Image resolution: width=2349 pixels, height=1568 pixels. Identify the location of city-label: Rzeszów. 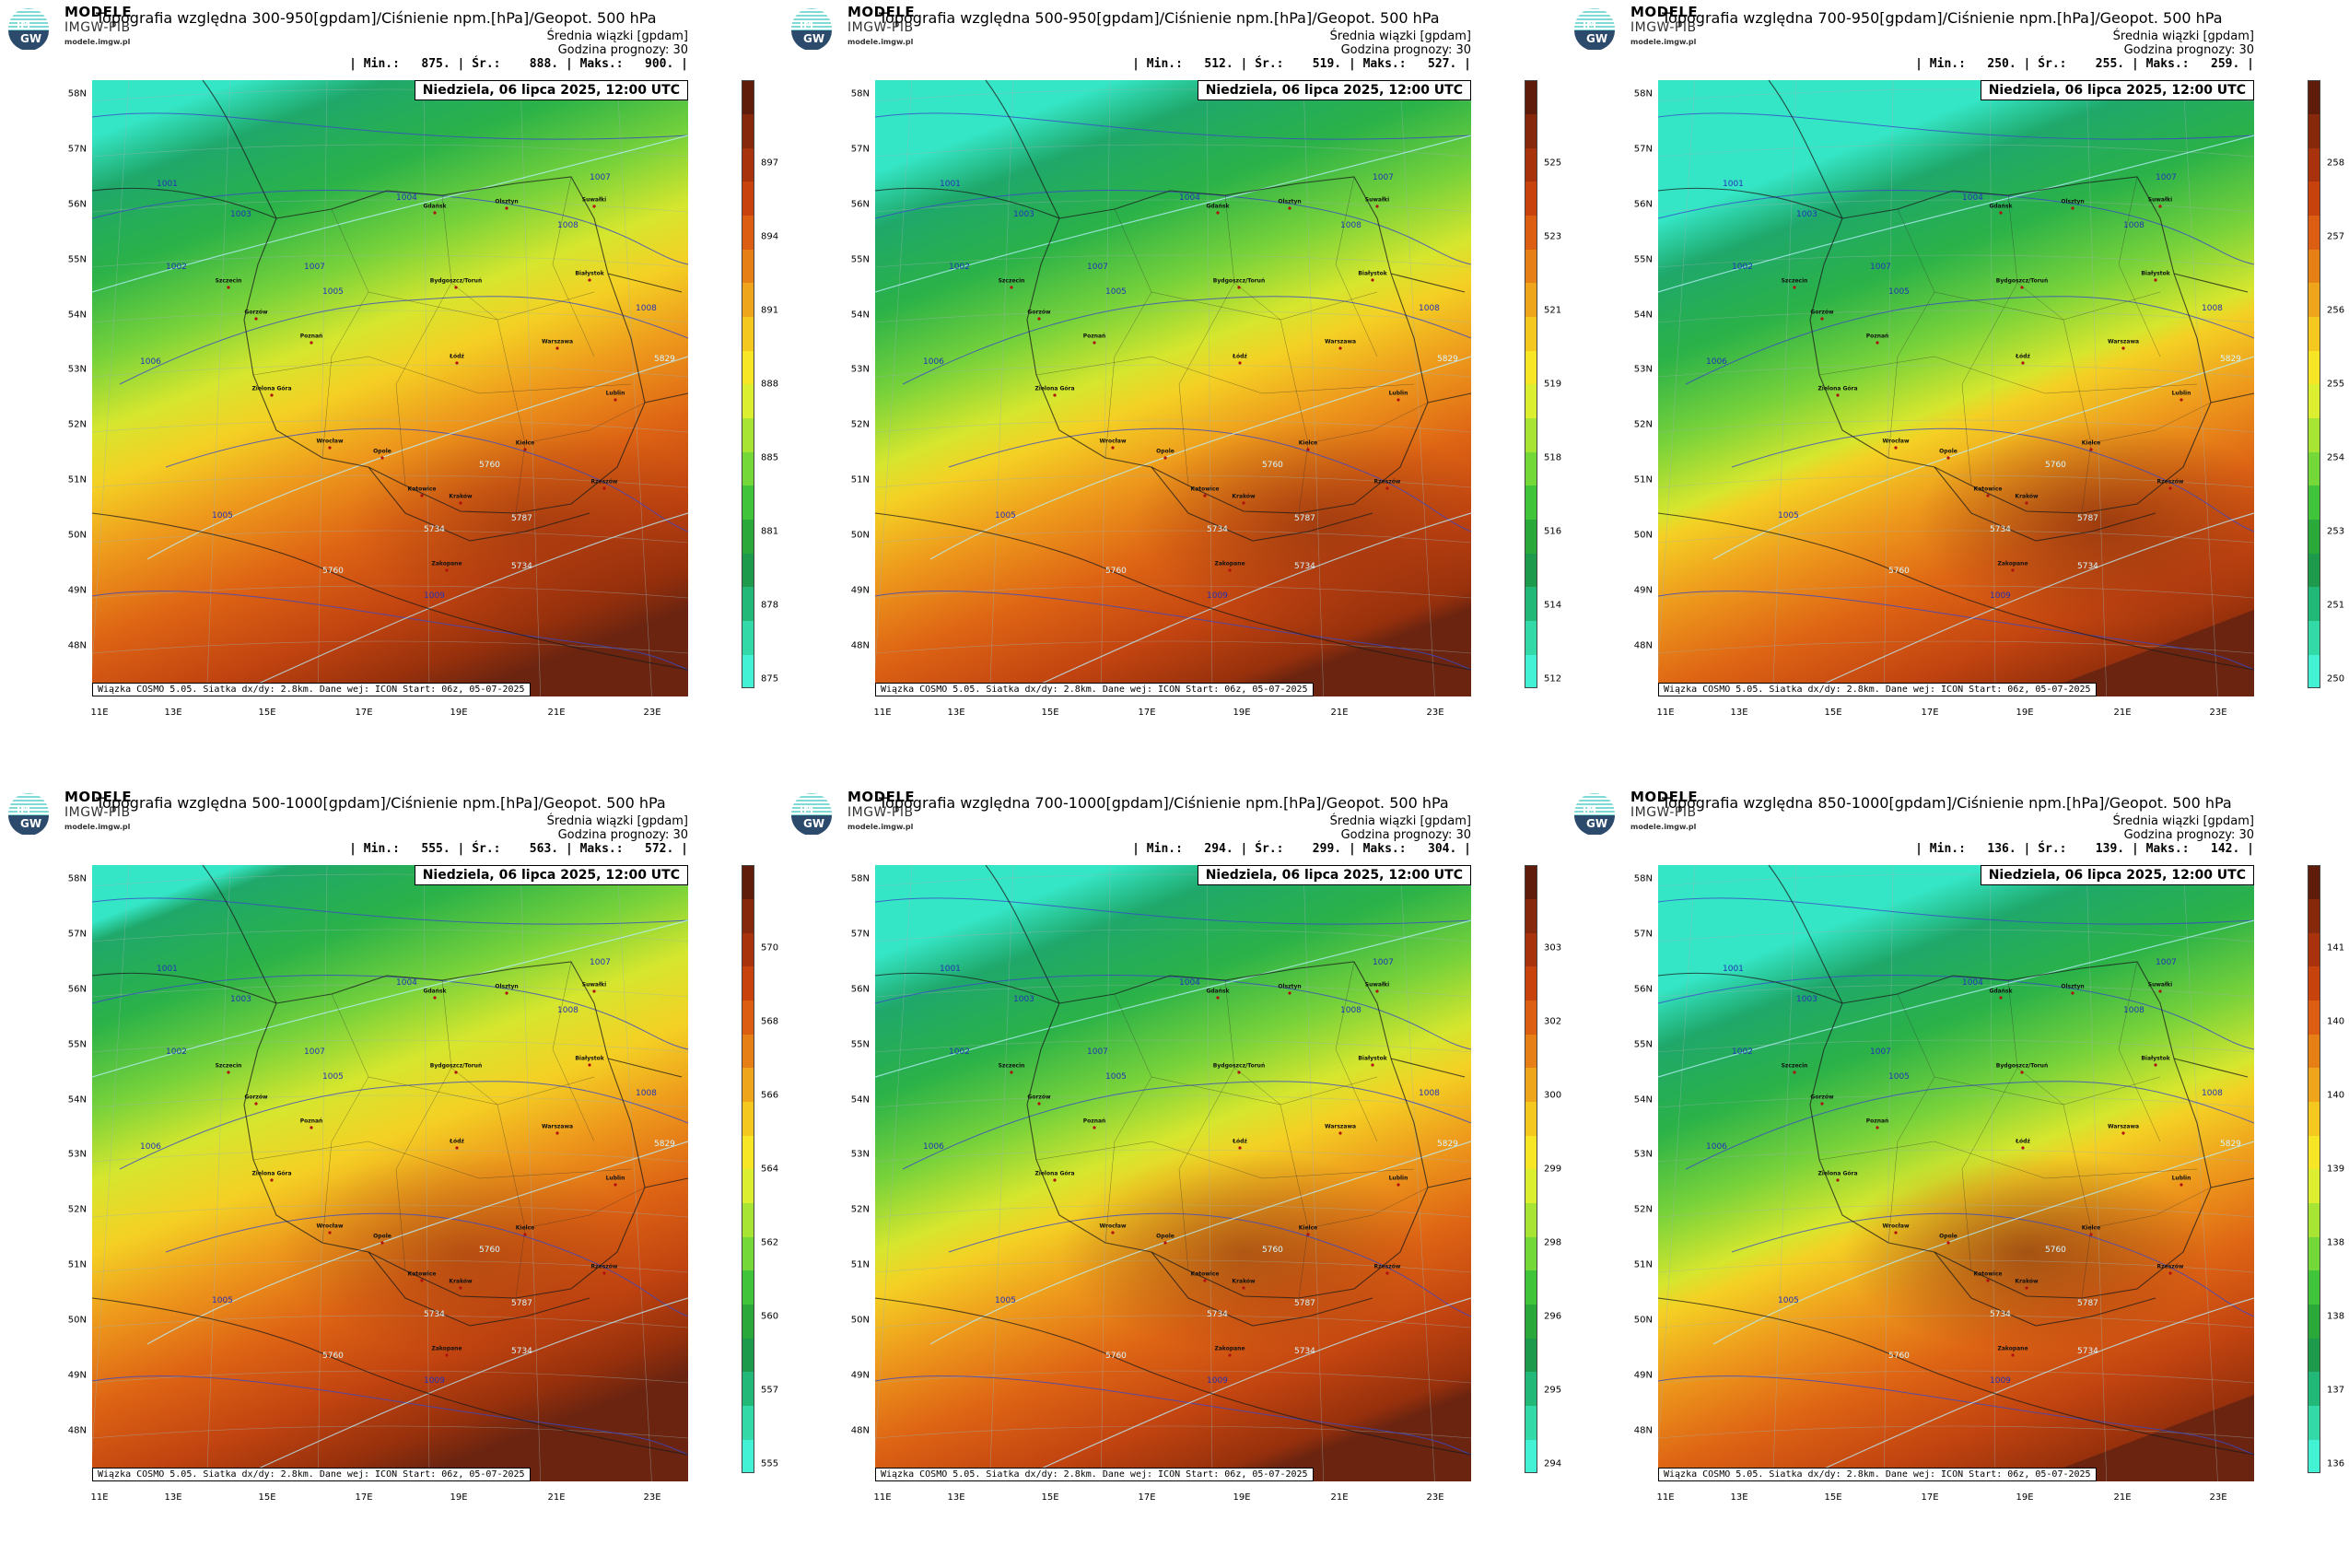
(604, 1266).